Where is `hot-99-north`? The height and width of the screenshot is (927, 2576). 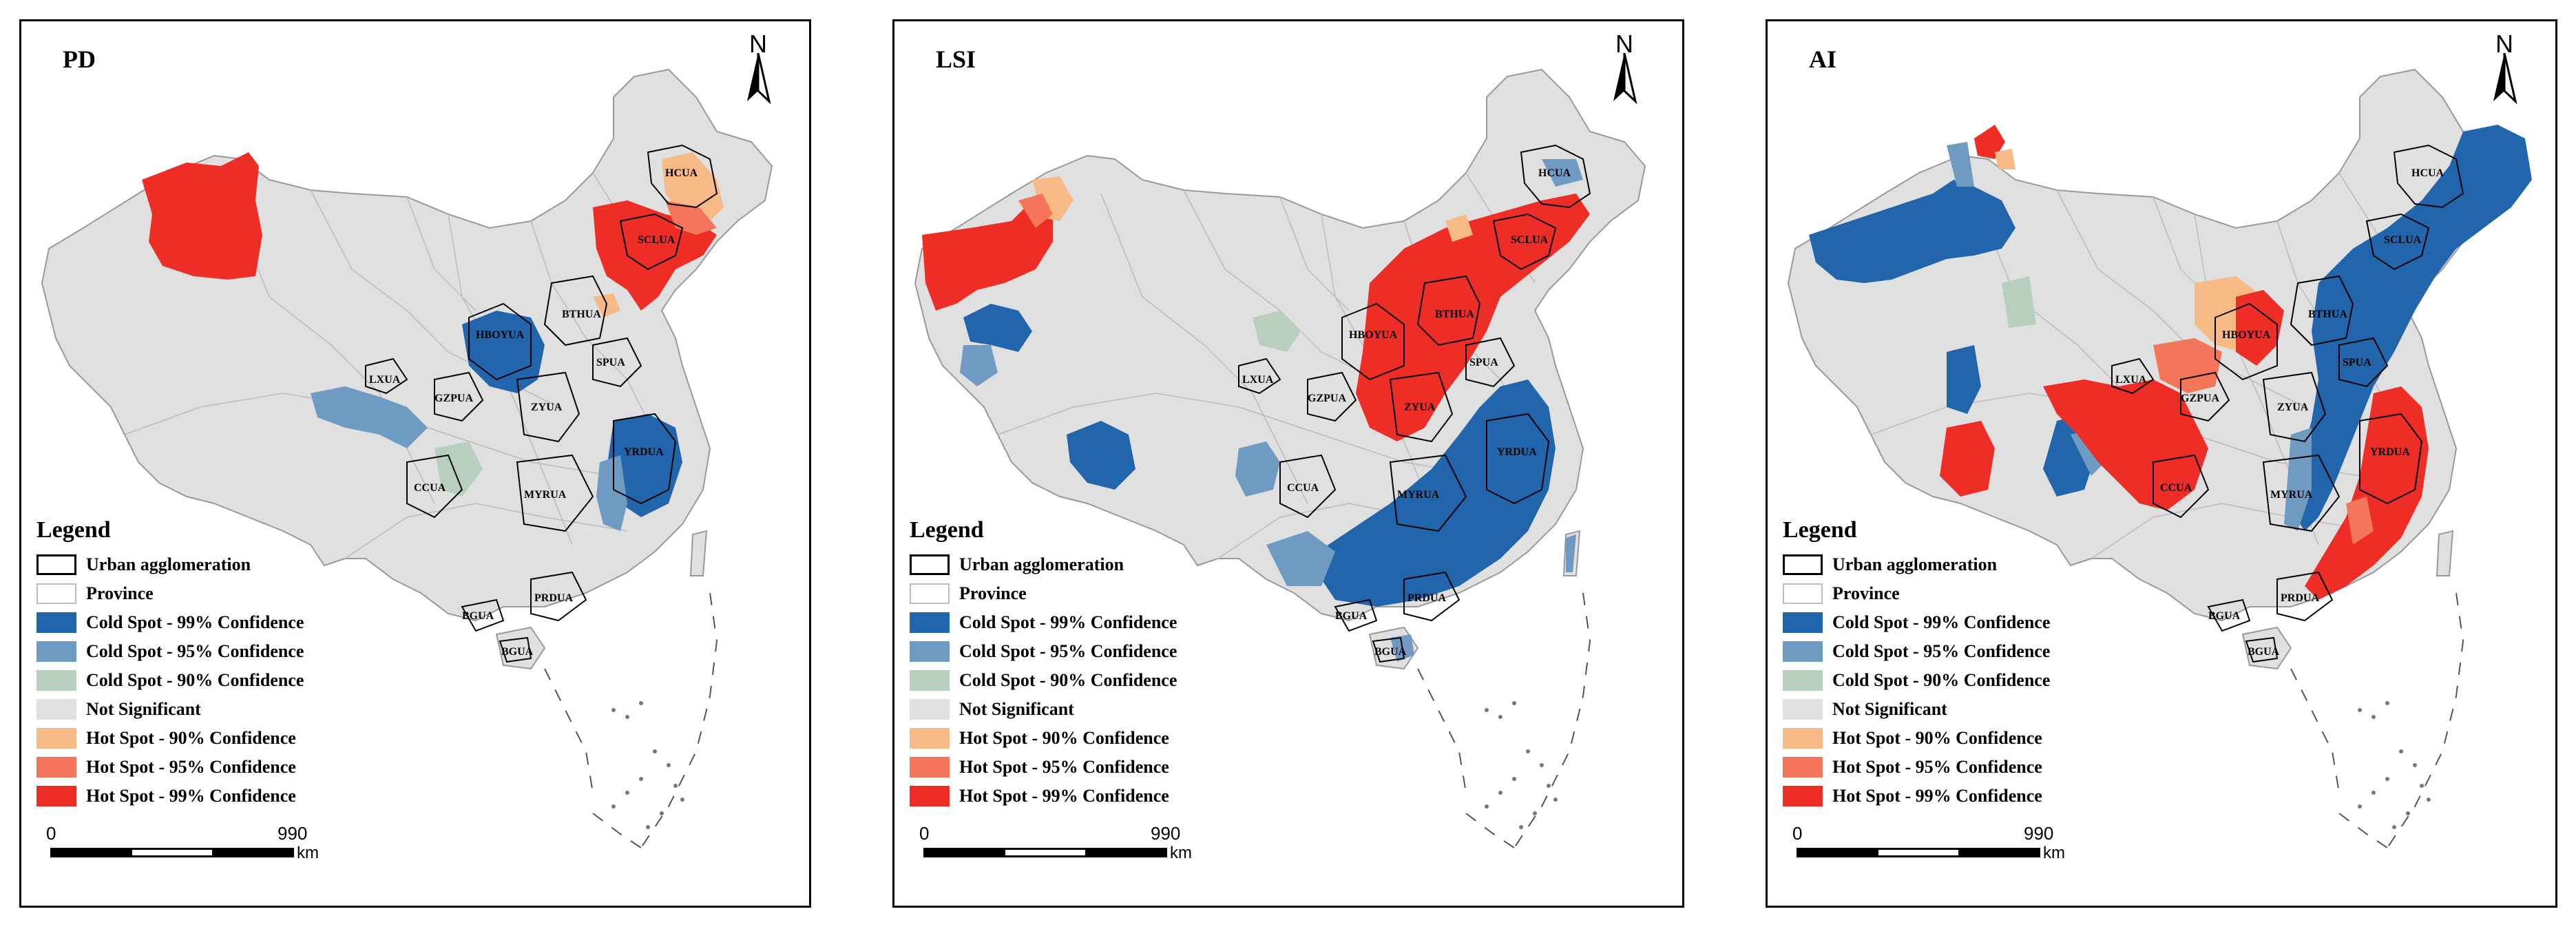
hot-99-north is located at coordinates (1989, 142).